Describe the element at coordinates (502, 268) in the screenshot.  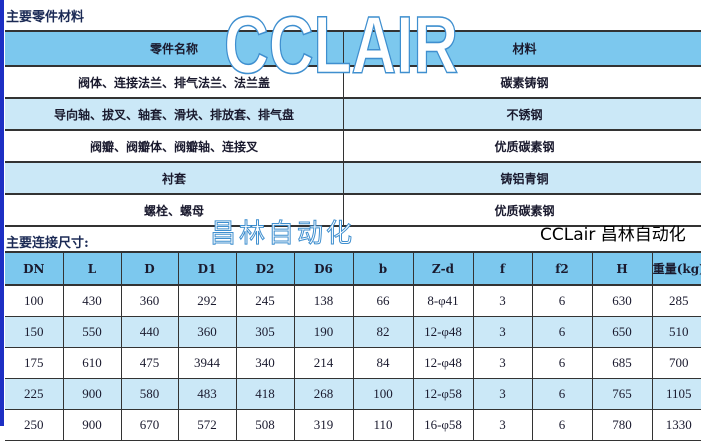
I see `col-header: f` at that location.